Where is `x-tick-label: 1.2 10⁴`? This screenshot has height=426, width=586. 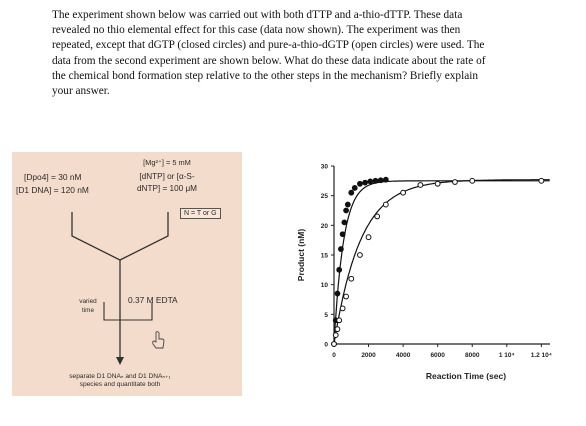 x-tick-label: 1.2 10⁴ is located at coordinates (541, 355).